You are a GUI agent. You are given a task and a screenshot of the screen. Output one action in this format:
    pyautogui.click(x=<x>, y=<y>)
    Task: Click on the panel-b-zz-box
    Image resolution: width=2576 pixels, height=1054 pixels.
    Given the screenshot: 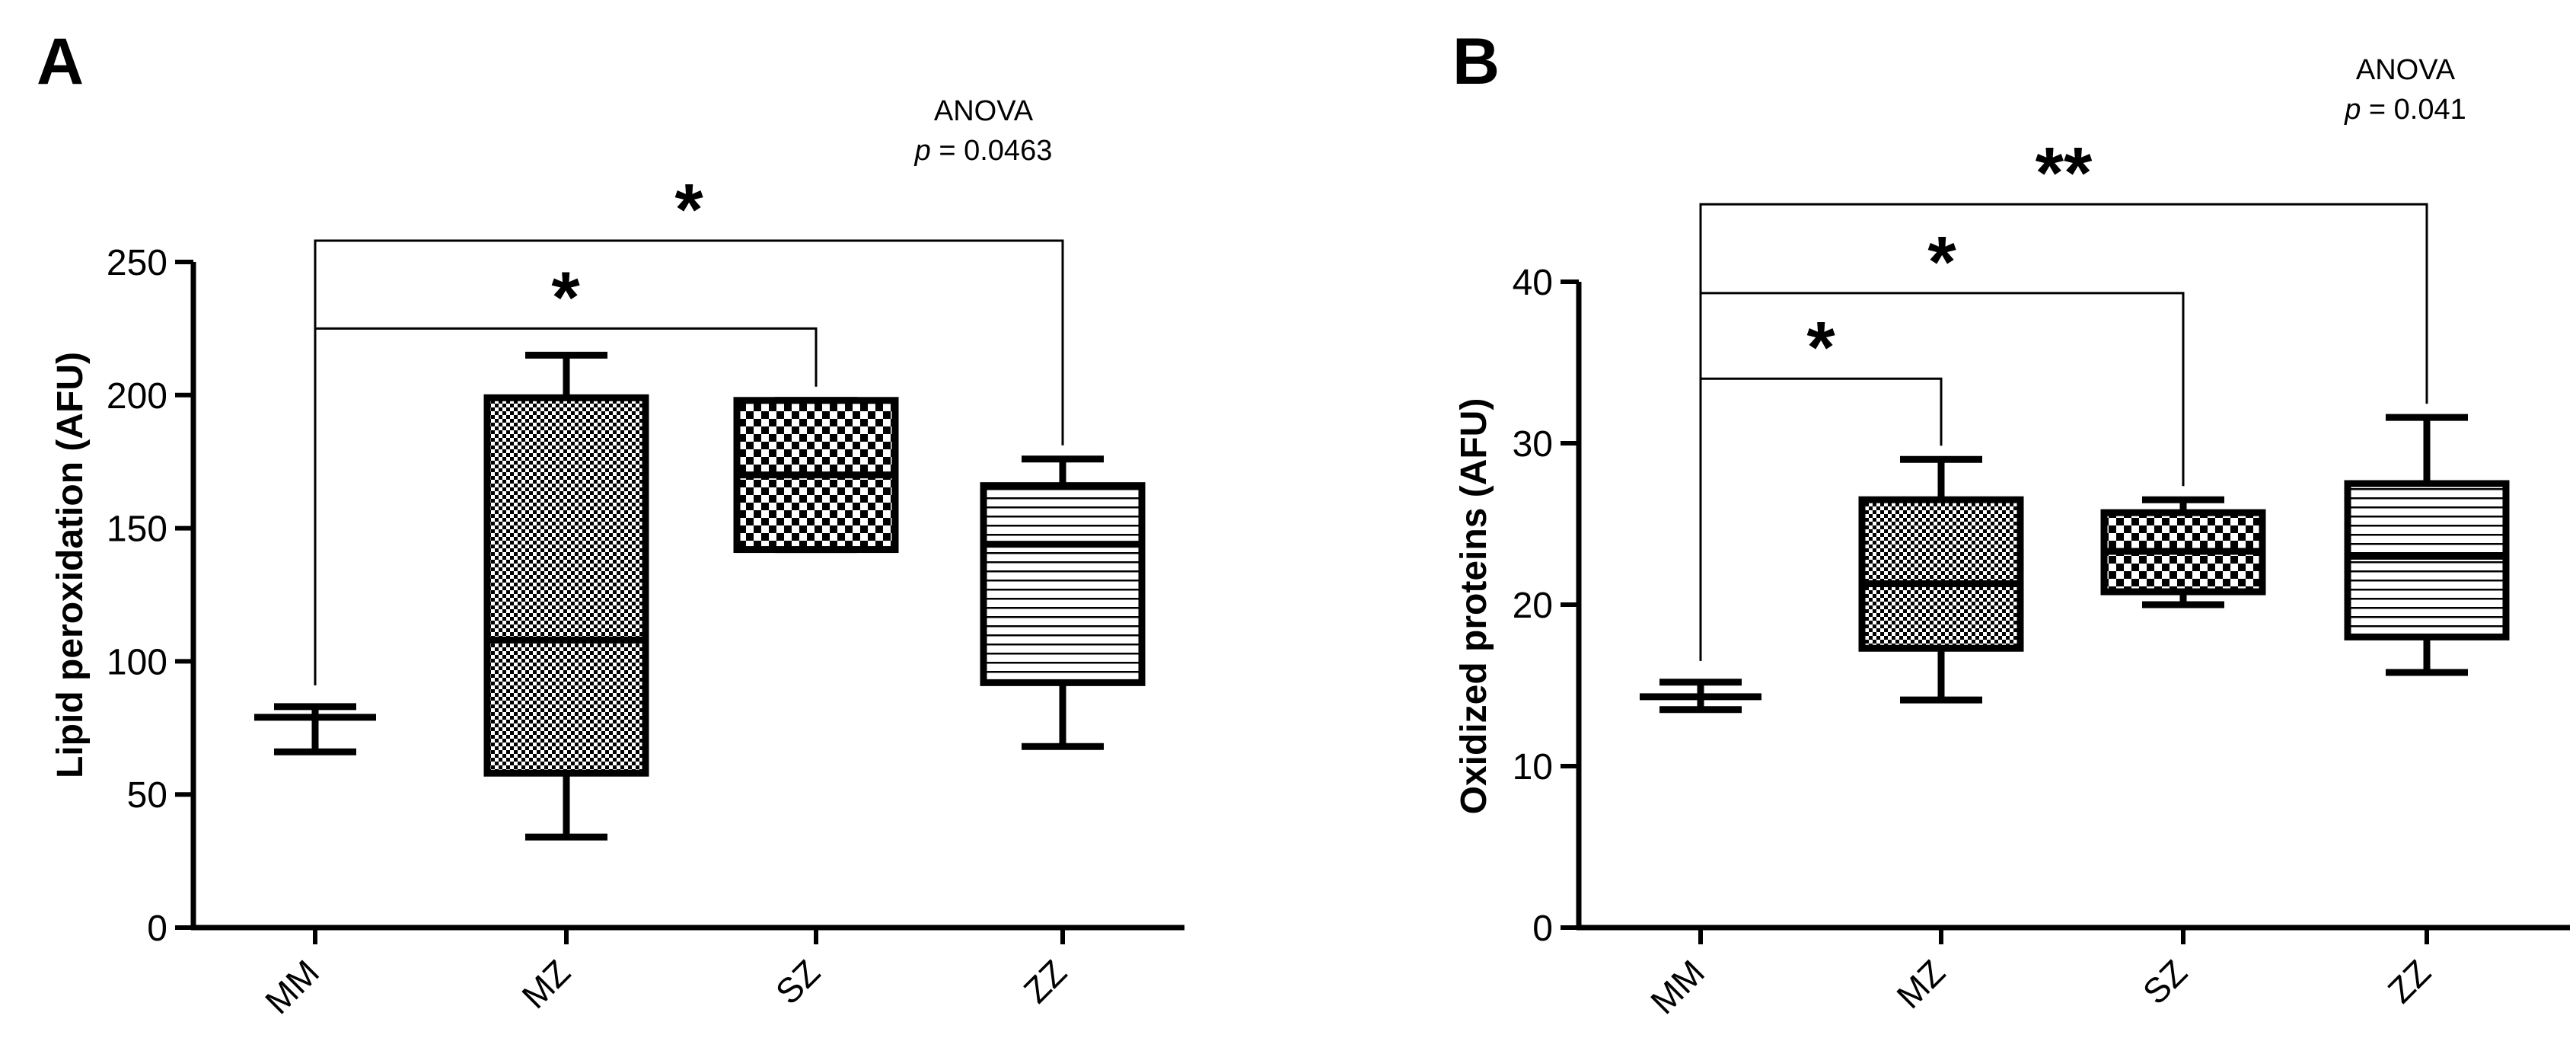 What is the action you would take?
    pyautogui.click(x=2427, y=560)
    